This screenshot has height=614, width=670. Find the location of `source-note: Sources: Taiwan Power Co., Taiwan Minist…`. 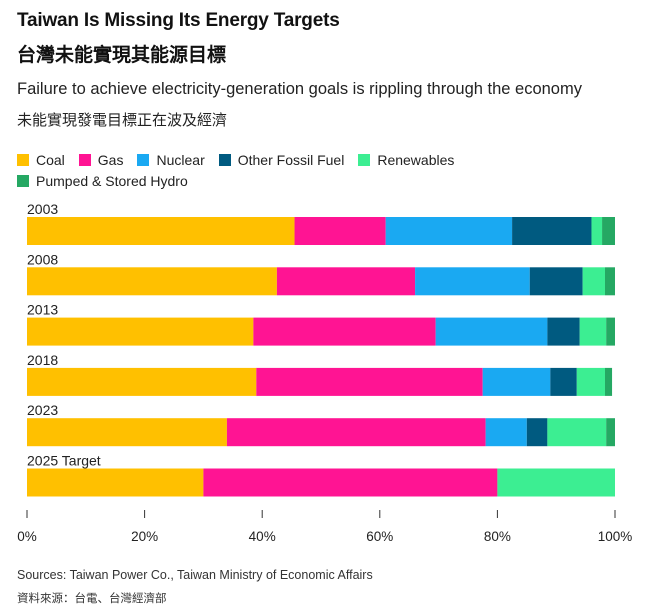

source-note: Sources: Taiwan Power Co., Taiwan Minist… is located at coordinates (195, 575).